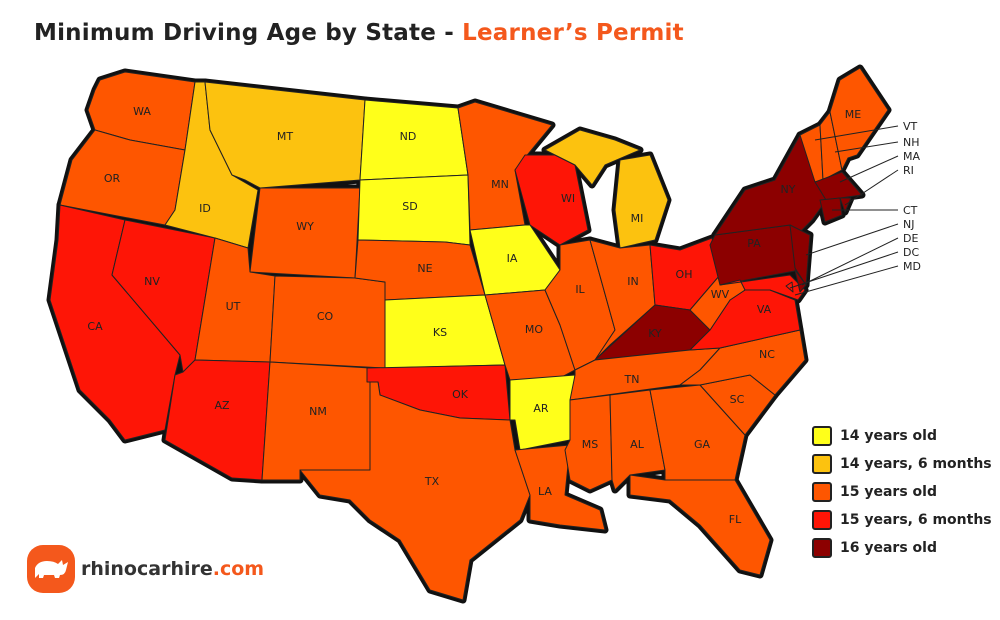  What do you see at coordinates (325, 316) in the screenshot?
I see `state-label-co: CO` at bounding box center [325, 316].